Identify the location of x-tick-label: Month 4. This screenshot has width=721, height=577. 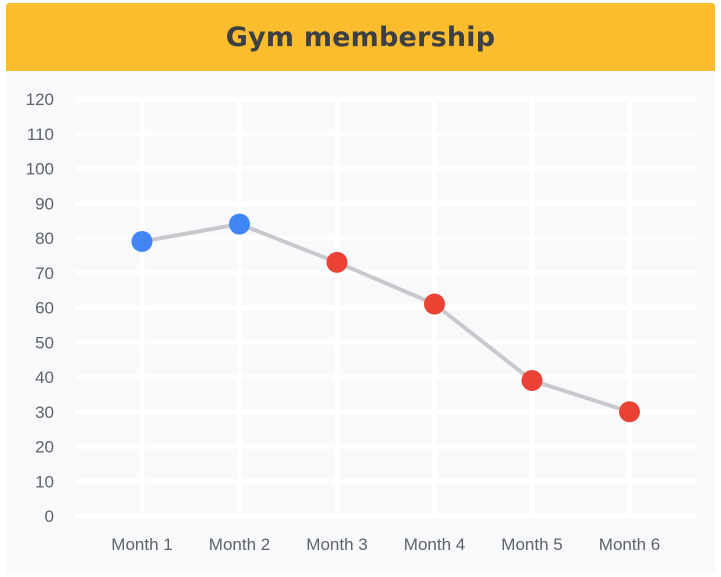
(434, 544).